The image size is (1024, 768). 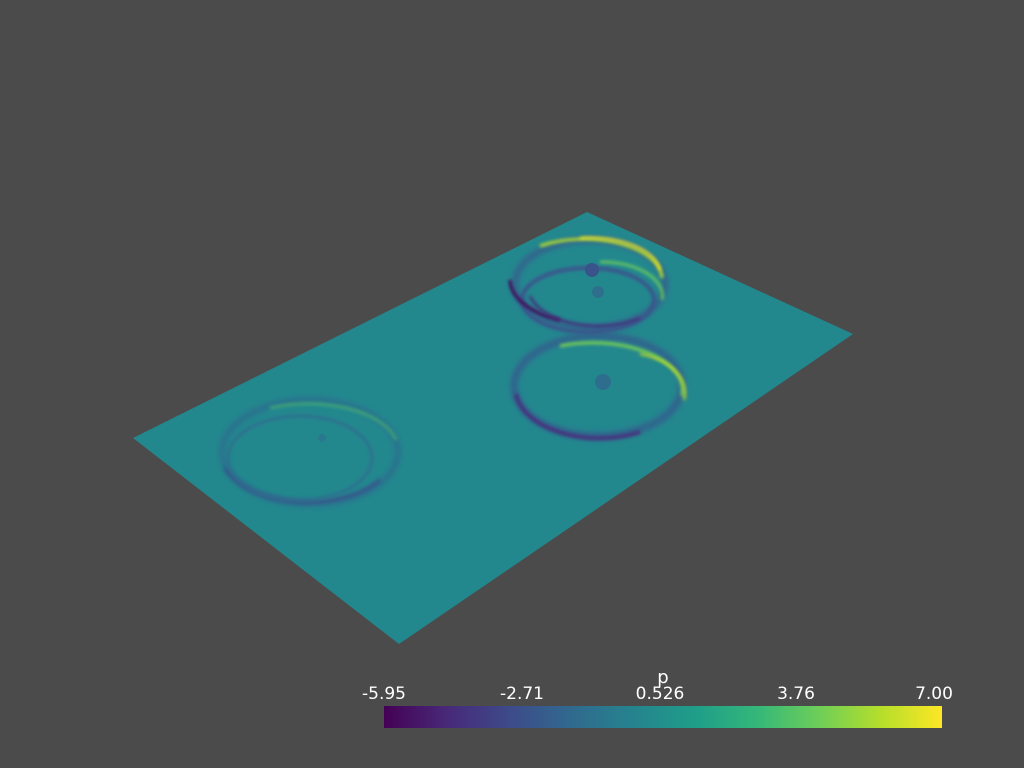 What do you see at coordinates (660, 694) in the screenshot?
I see `scalar-bar-tick-3: 0.526` at bounding box center [660, 694].